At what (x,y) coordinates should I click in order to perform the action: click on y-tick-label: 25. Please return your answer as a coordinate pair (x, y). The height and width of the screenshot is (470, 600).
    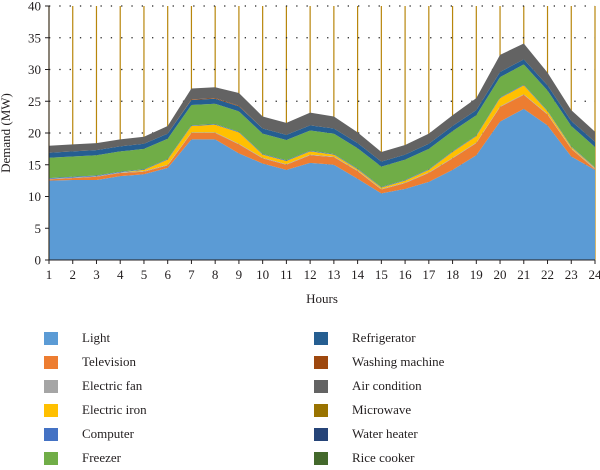
    Looking at the image, I should click on (34, 101).